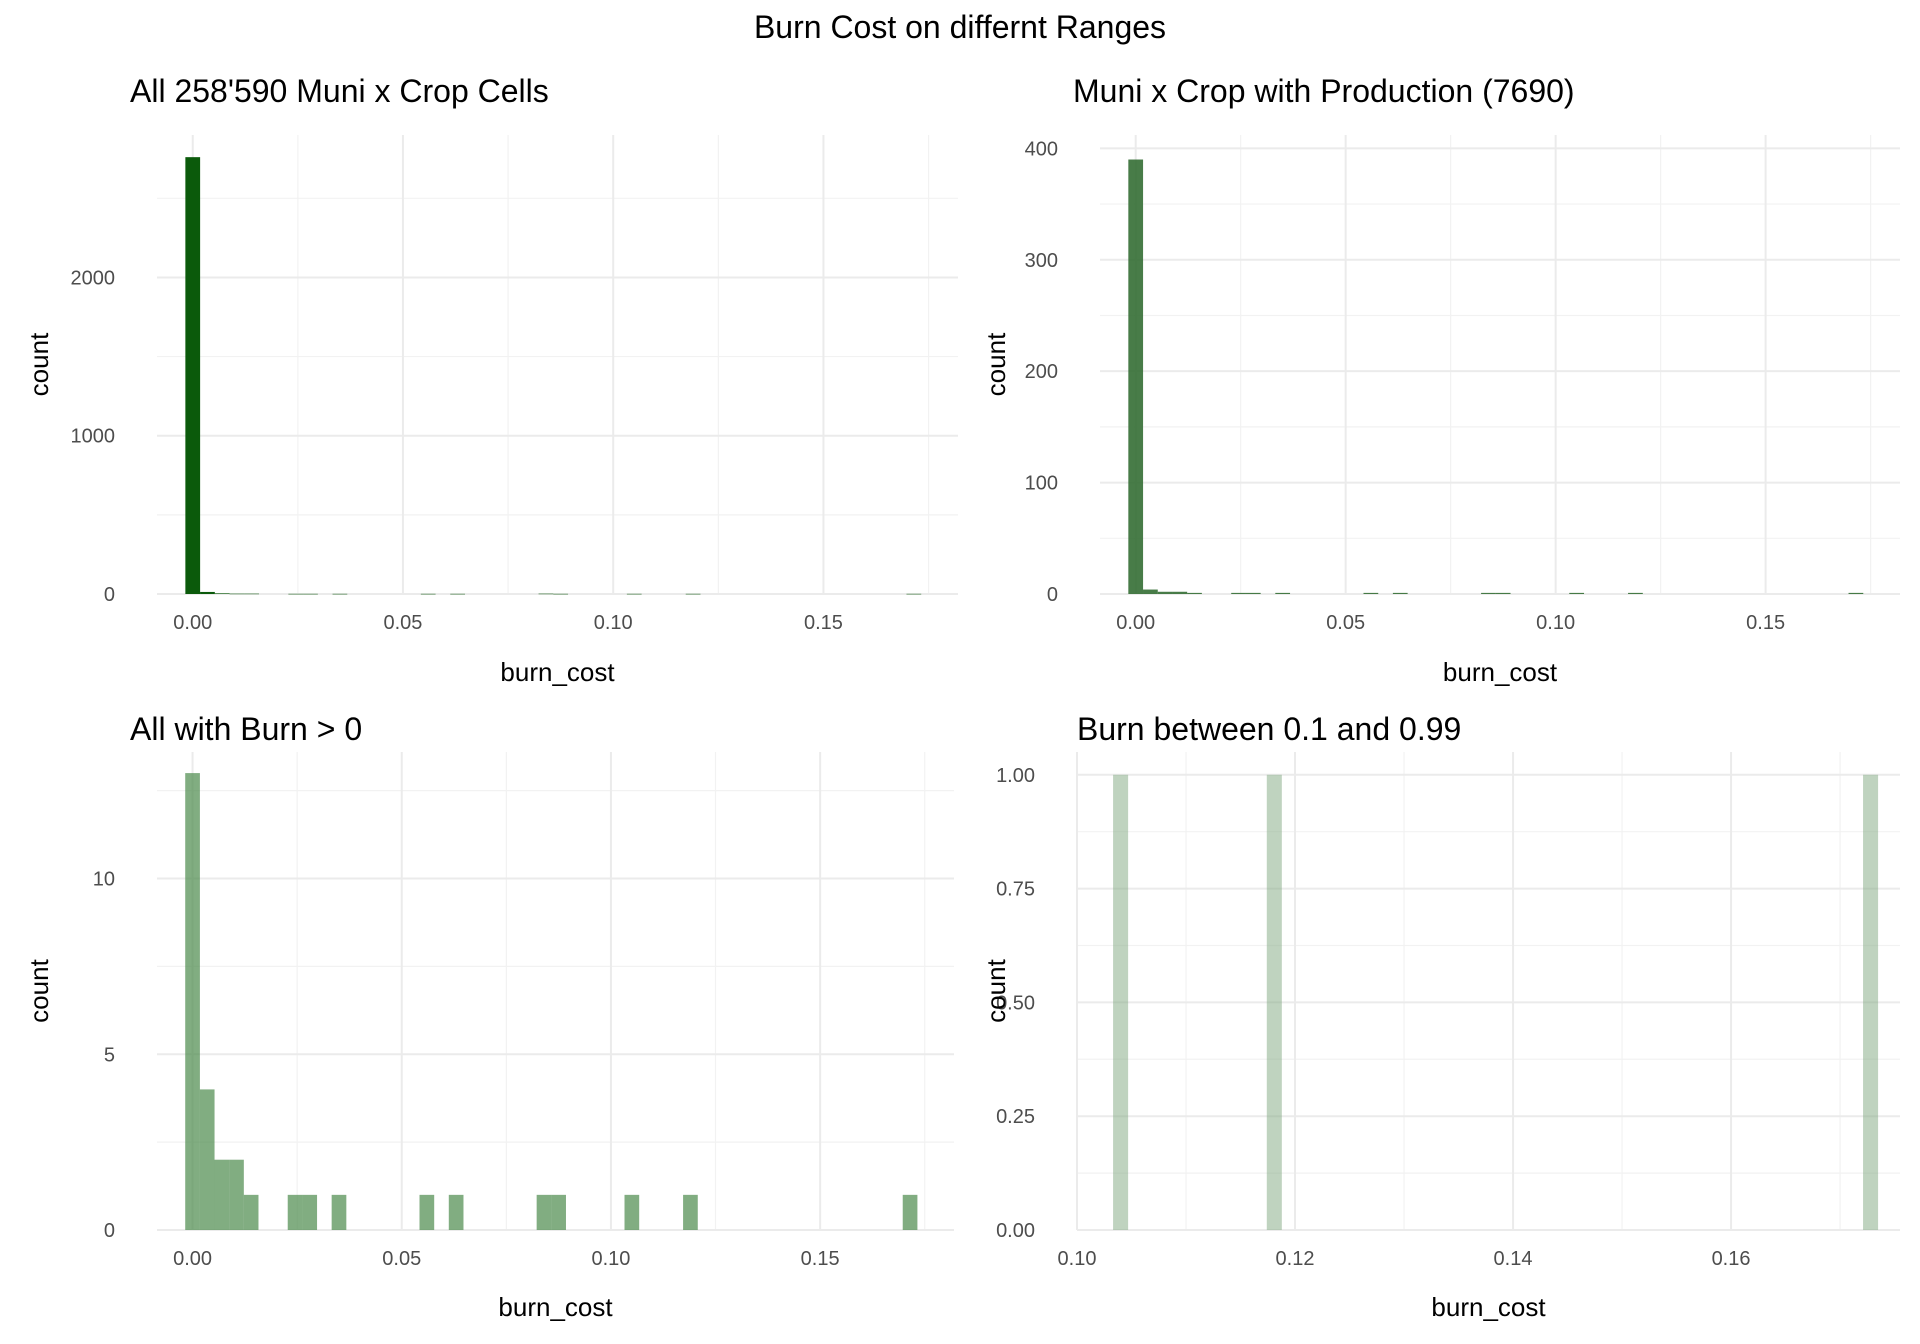  I want to click on y-tick-label: 400, so click(1041, 149).